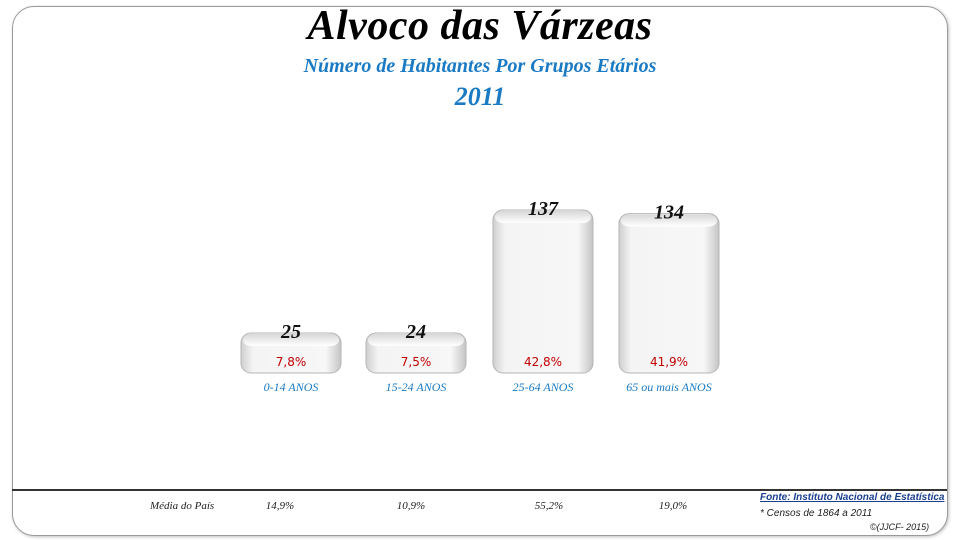 This screenshot has height=540, width=960. Describe the element at coordinates (479, 490) in the screenshot. I see `footer-divider` at that location.